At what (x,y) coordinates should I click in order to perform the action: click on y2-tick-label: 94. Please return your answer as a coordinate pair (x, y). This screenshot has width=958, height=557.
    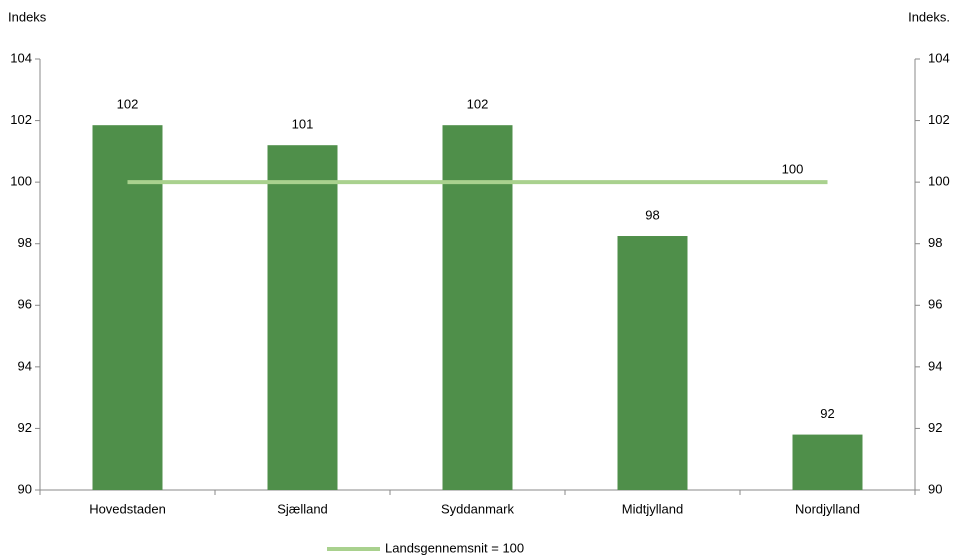
    Looking at the image, I should click on (935, 365).